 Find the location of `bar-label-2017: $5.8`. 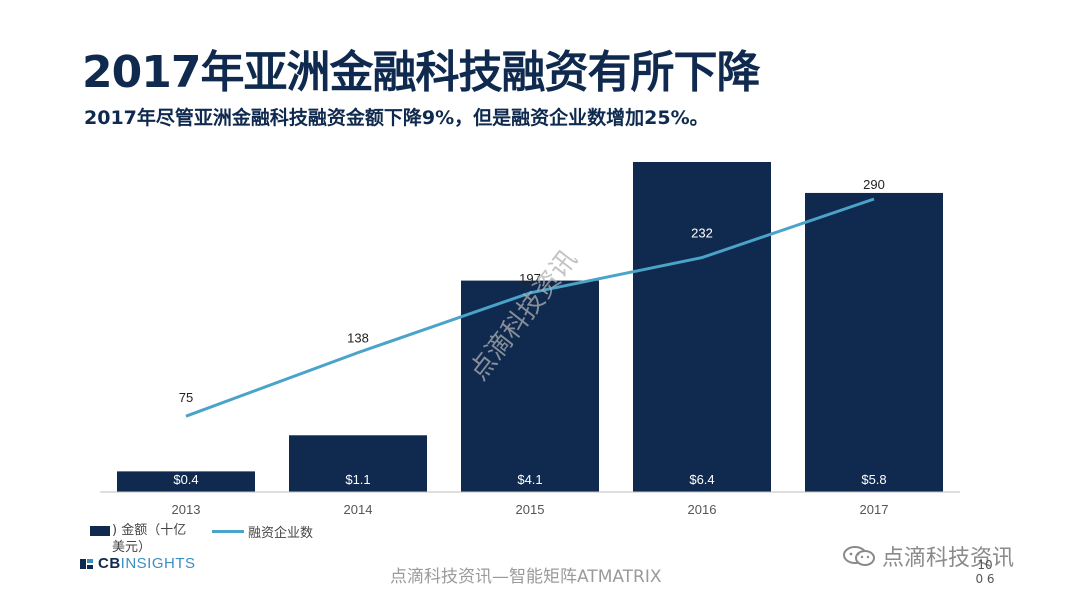

bar-label-2017: $5.8 is located at coordinates (873, 479).